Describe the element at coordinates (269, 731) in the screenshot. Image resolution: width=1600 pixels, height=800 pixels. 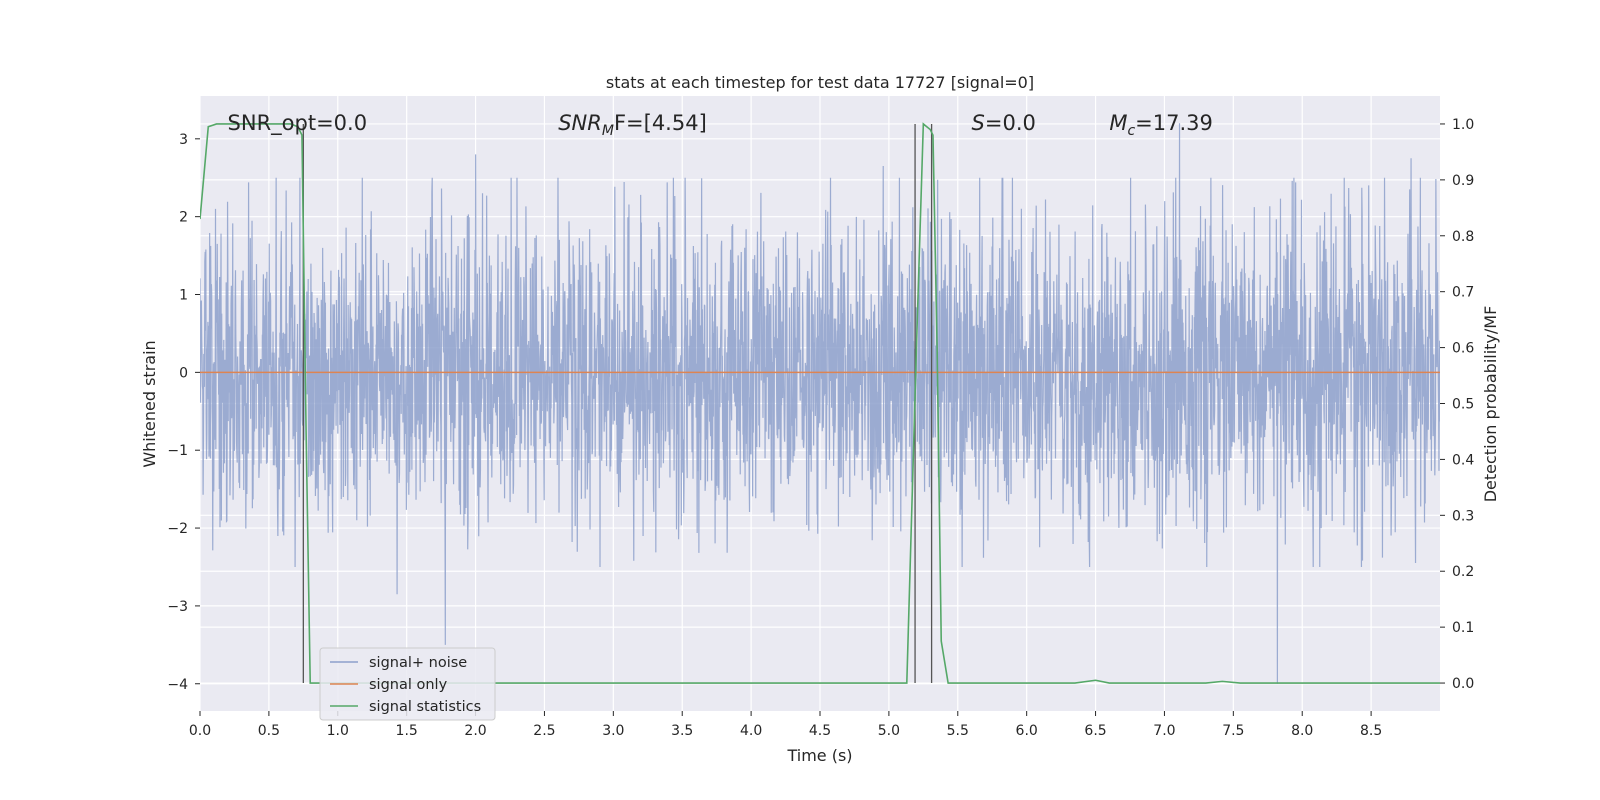
I see `x-tick-label: 0.5` at that location.